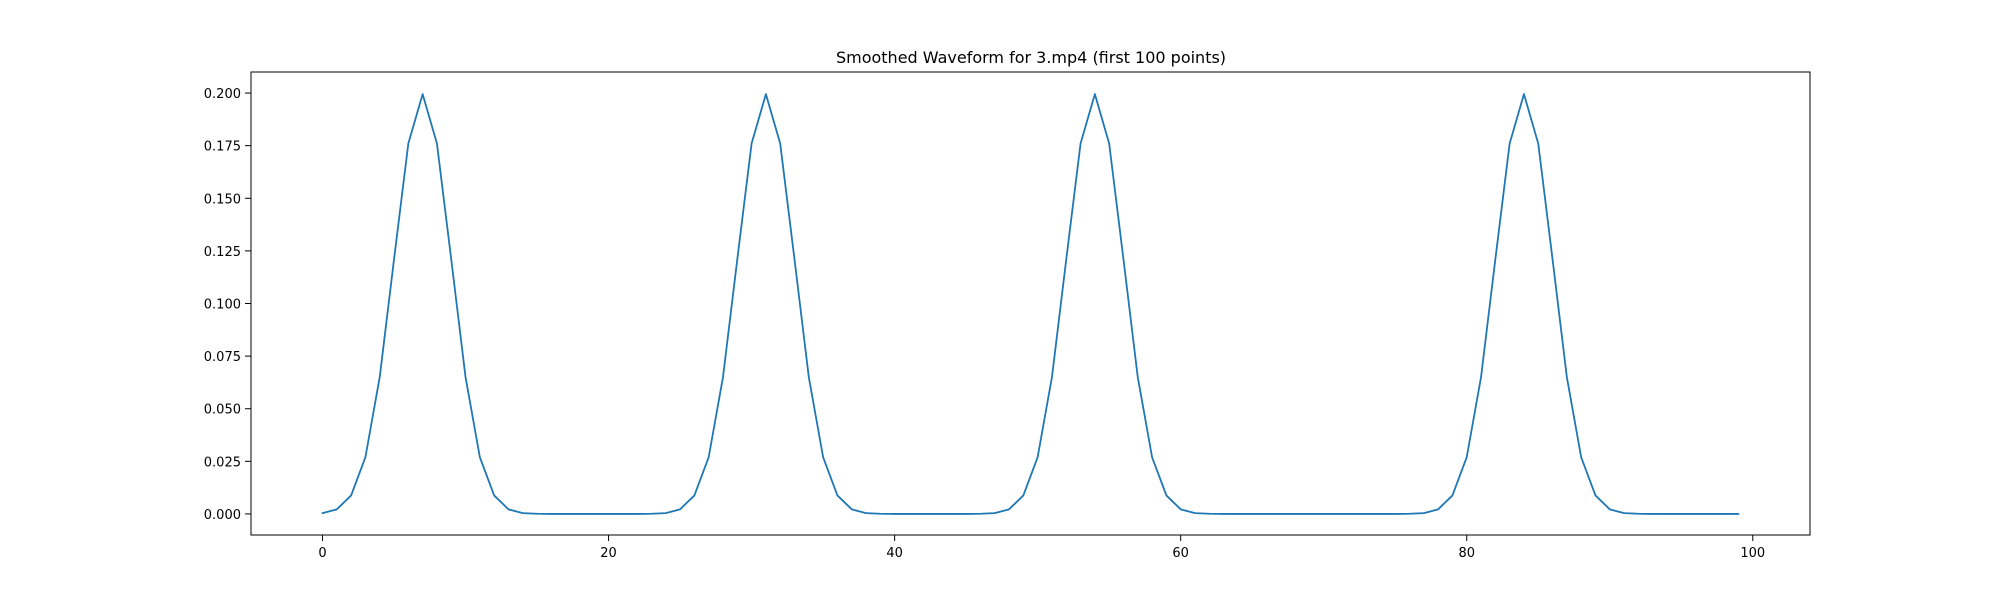 This screenshot has width=2000, height=604. What do you see at coordinates (222, 305) in the screenshot?
I see `y-tick-label: 0.100` at bounding box center [222, 305].